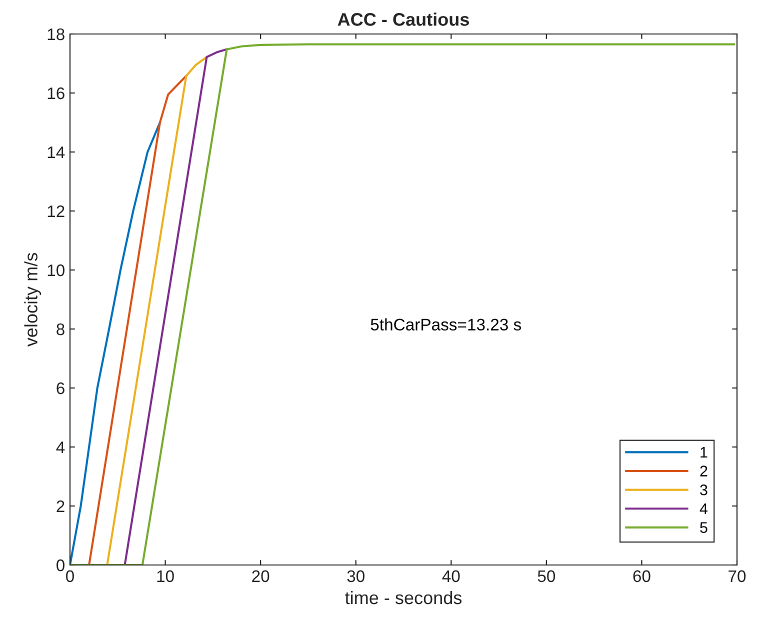  Describe the element at coordinates (56, 34) in the screenshot. I see `y-tick-label: 18` at that location.